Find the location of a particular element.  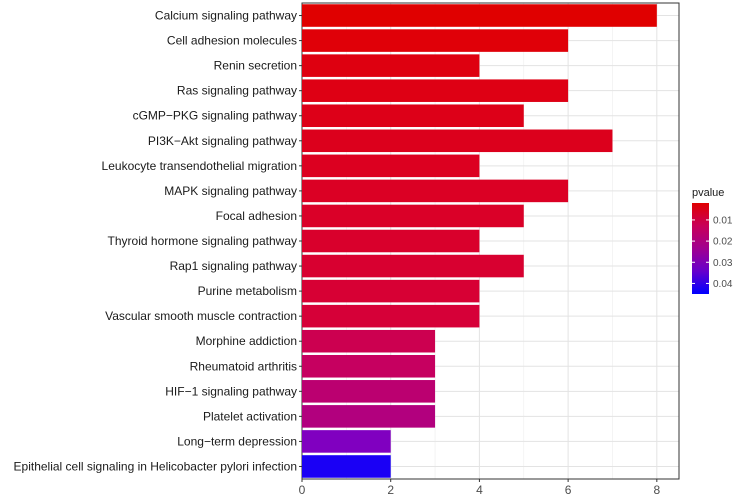

category-label: MAPK signaling pathway is located at coordinates (230, 191).